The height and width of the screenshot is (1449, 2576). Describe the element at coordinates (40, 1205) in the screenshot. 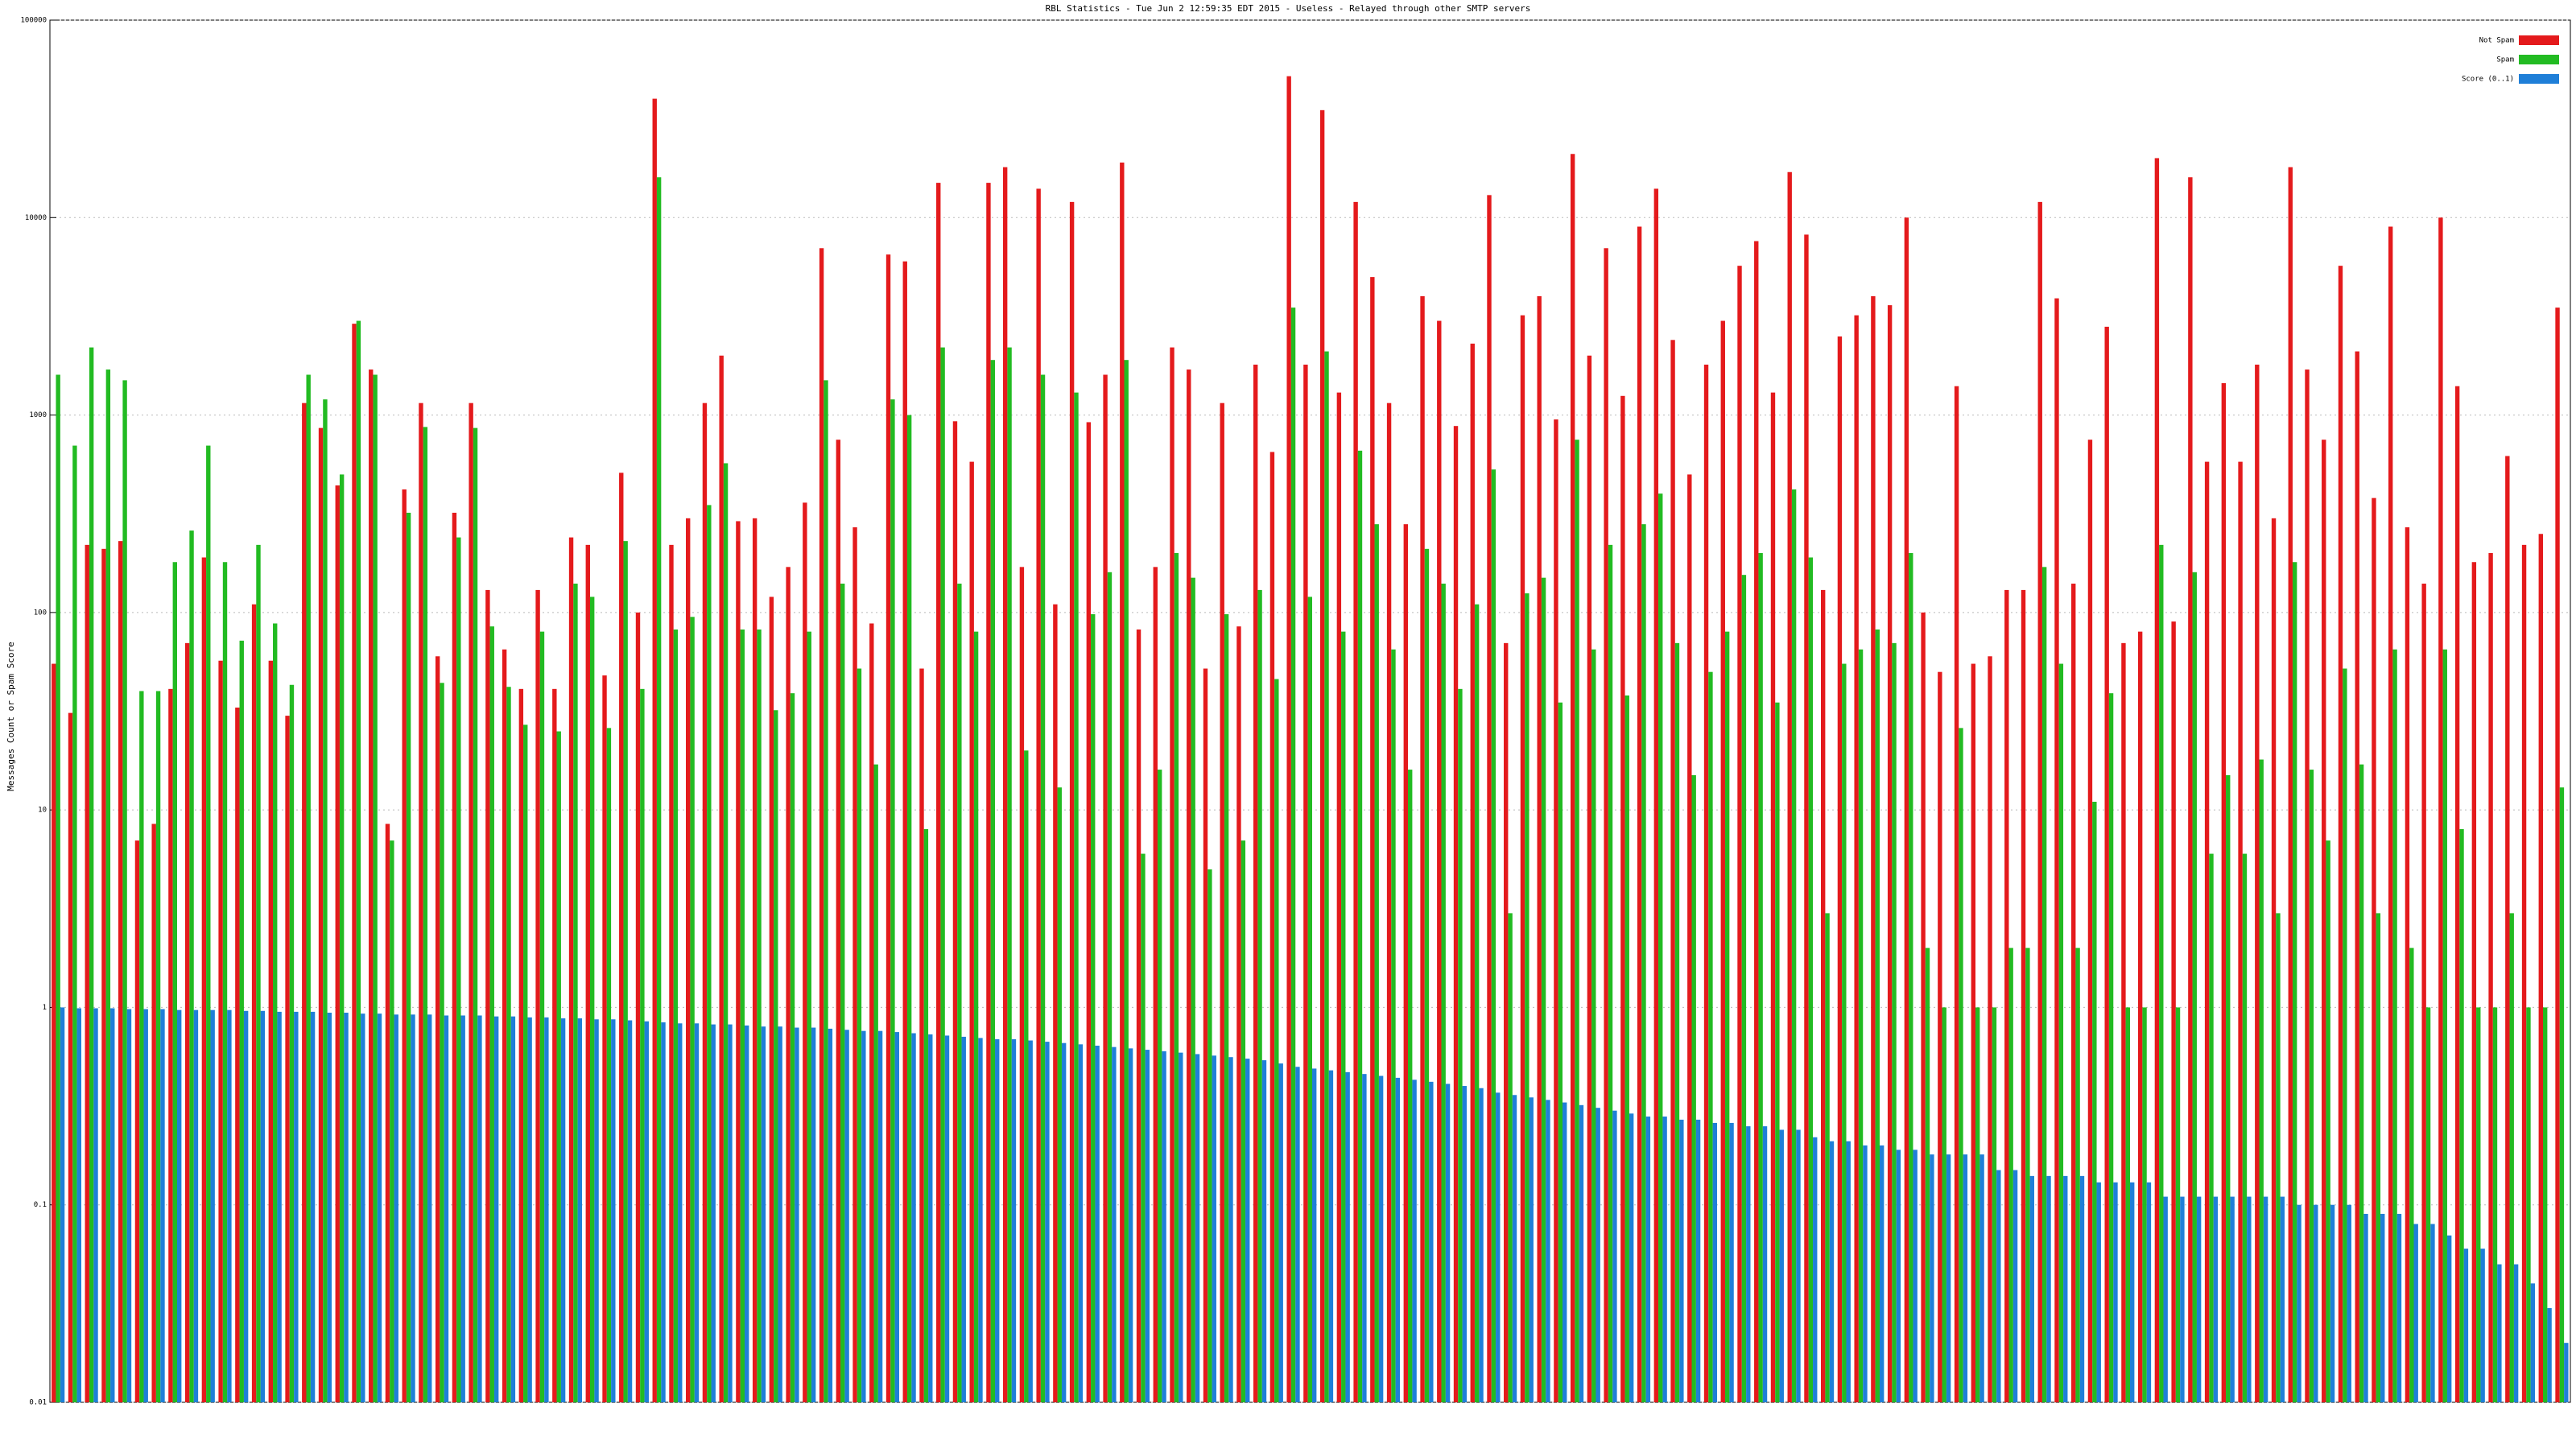

I see `y-tick-label: 0.1` at that location.